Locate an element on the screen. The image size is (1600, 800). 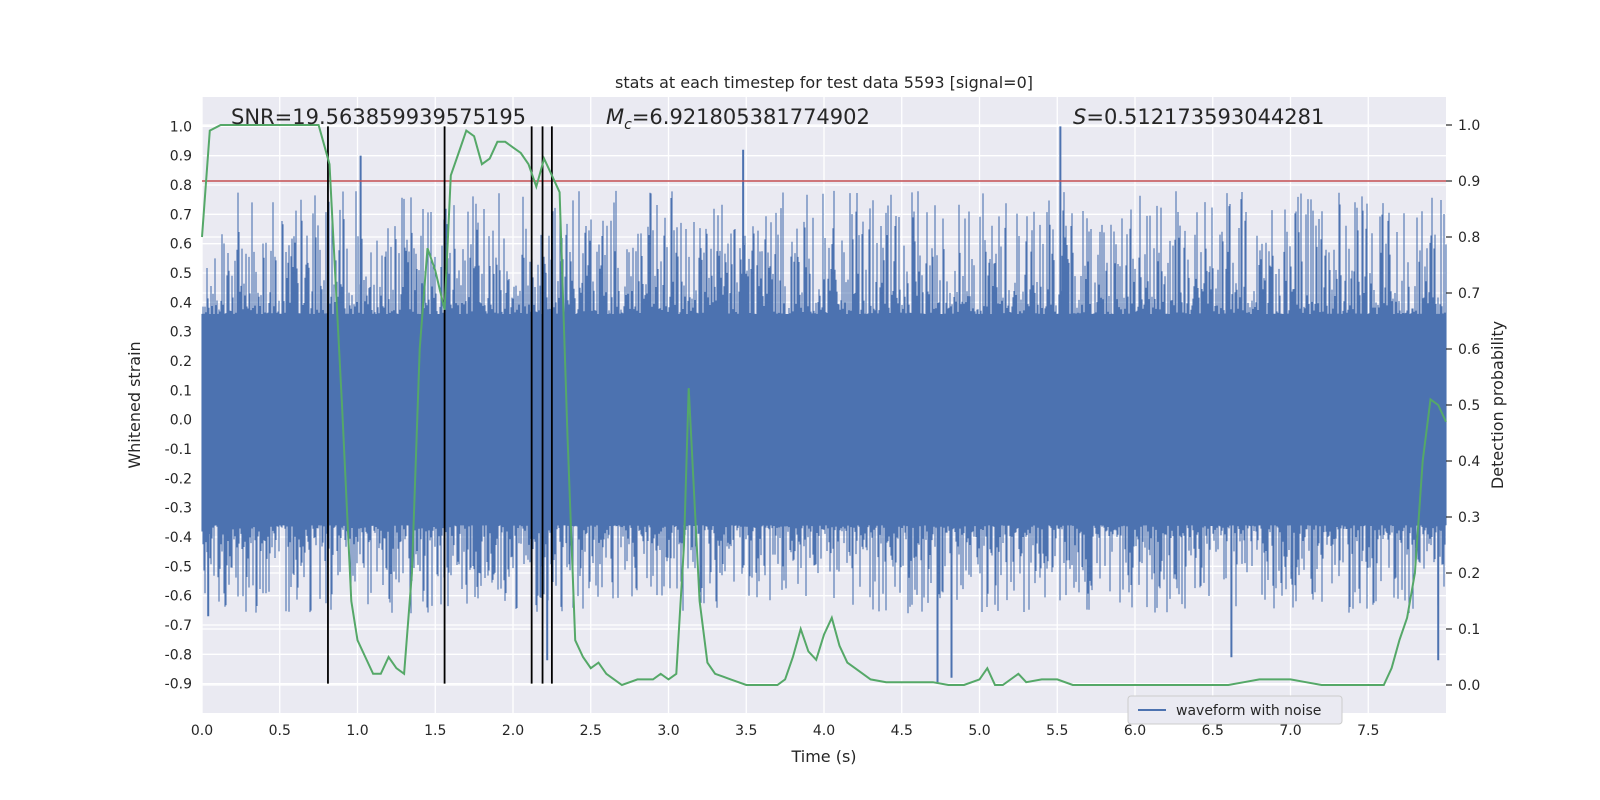
y-tick-label-left: -0.6 is located at coordinates (178, 597).